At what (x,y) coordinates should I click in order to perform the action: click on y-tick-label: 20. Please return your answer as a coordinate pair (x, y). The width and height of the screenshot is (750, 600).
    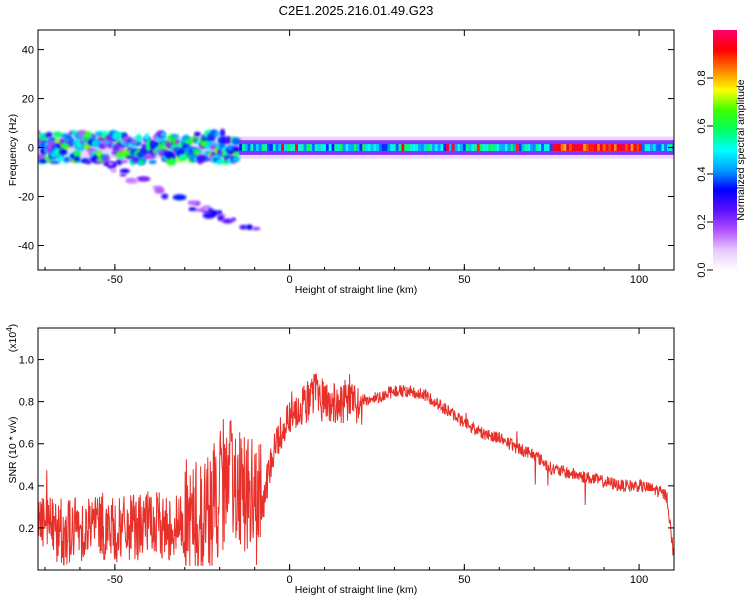
    Looking at the image, I should click on (28, 100).